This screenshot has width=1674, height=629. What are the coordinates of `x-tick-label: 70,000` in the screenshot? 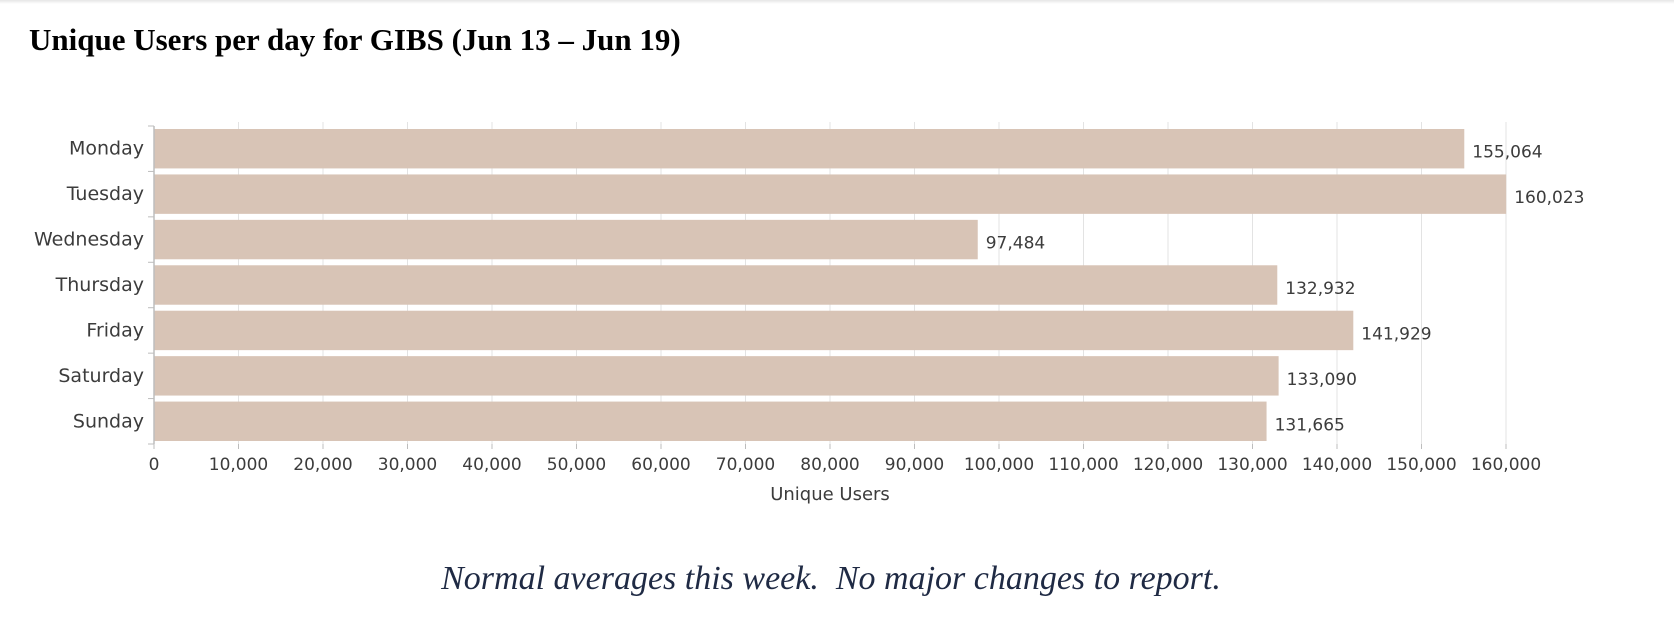 It's located at (745, 465).